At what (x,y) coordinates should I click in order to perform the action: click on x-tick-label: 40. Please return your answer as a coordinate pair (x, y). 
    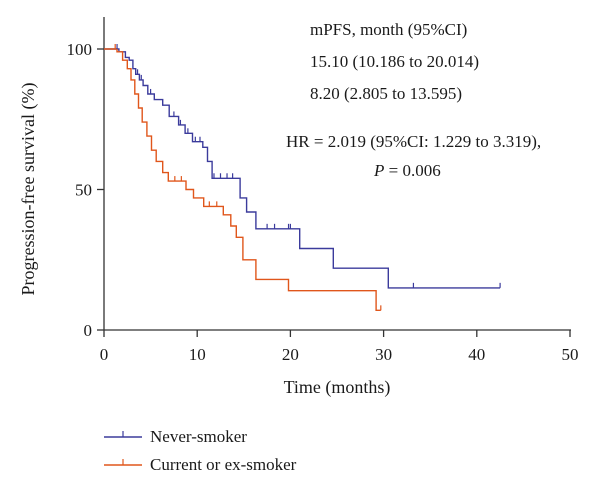
    Looking at the image, I should click on (476, 354).